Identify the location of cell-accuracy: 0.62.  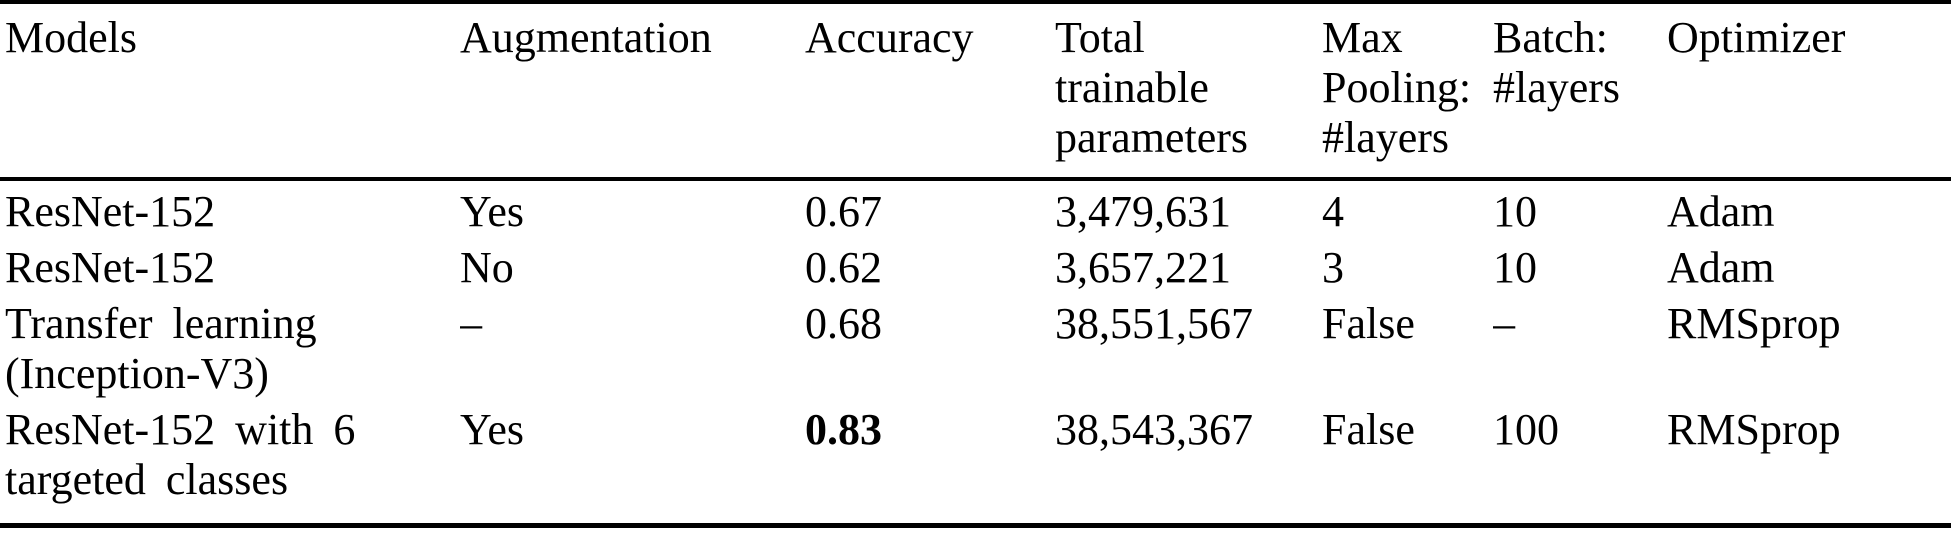
(843, 267).